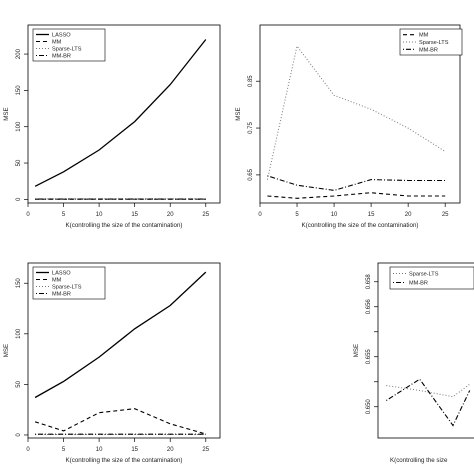 This screenshot has width=474, height=474. What do you see at coordinates (369, 307) in the screenshot?
I see `y-tick-label: 0.656` at bounding box center [369, 307].